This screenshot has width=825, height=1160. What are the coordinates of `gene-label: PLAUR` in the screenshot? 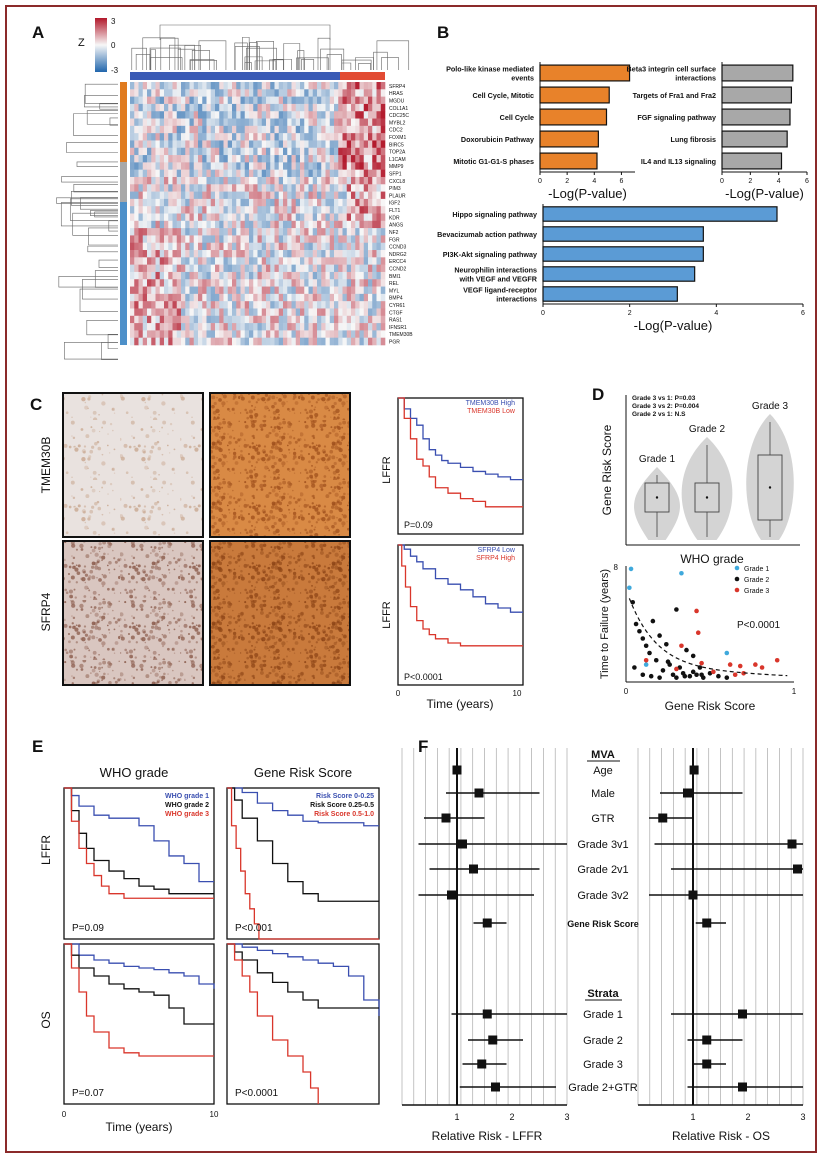 It's located at (397, 196).